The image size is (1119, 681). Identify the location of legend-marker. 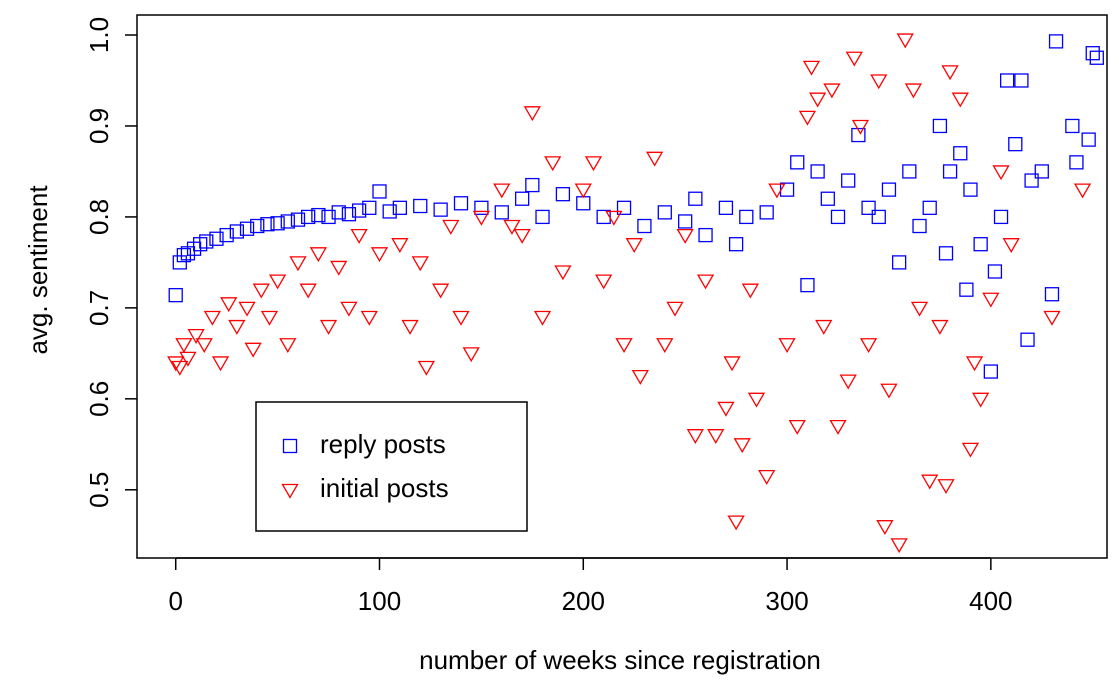
(290, 446).